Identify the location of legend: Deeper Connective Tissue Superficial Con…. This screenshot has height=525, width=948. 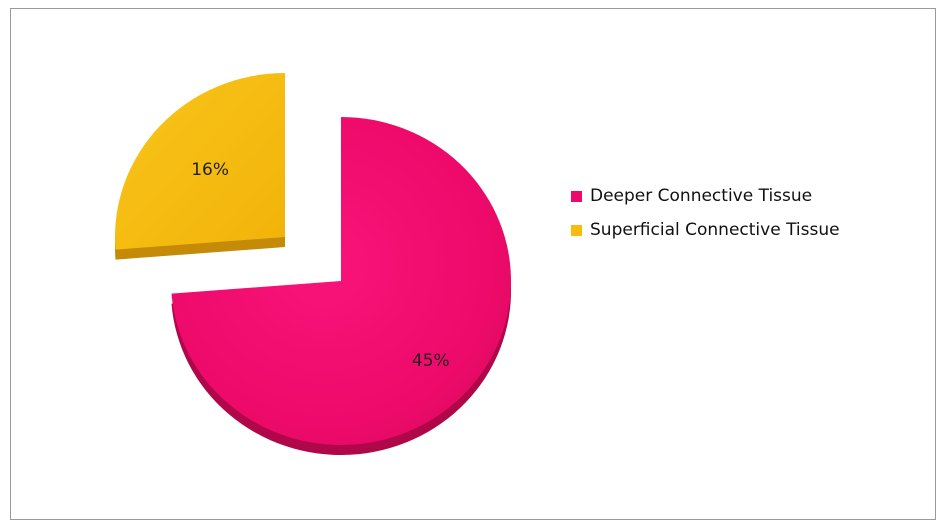
(705, 213).